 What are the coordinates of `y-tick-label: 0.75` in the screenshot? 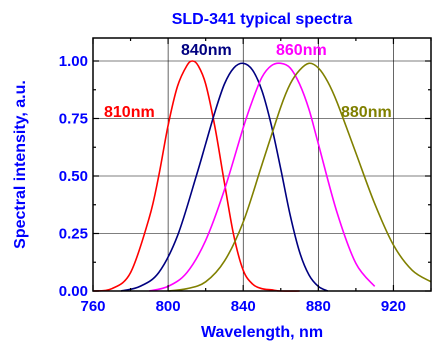 It's located at (73, 119).